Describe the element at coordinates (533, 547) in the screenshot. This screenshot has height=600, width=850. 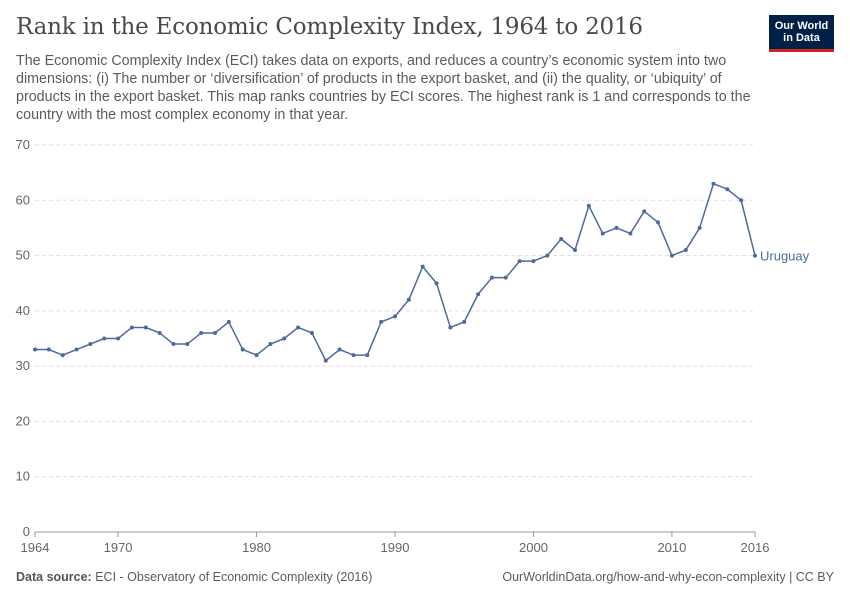
I see `x-tick-label: 2000` at that location.